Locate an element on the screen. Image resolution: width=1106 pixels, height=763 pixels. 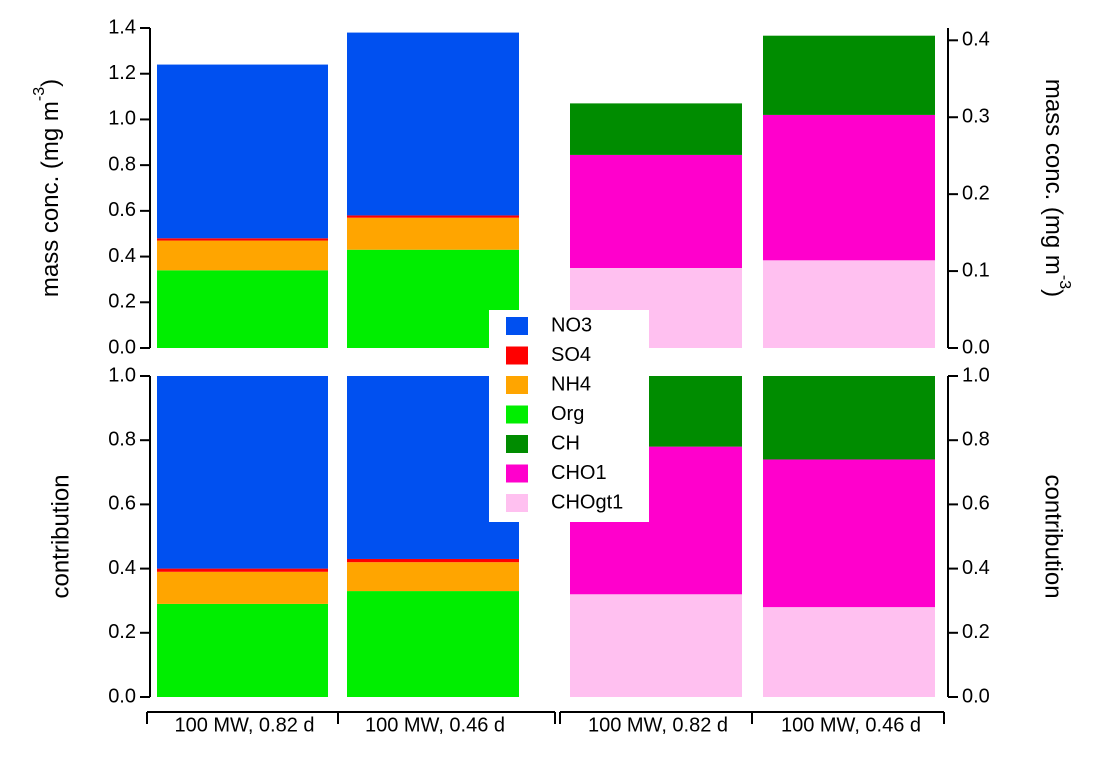
legend-label: CHO1 is located at coordinates (579, 473).